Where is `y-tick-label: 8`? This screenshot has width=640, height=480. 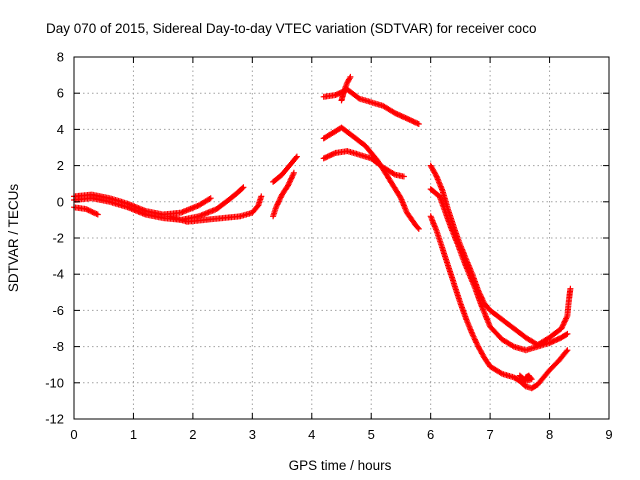
y-tick-label: 8 is located at coordinates (60, 57).